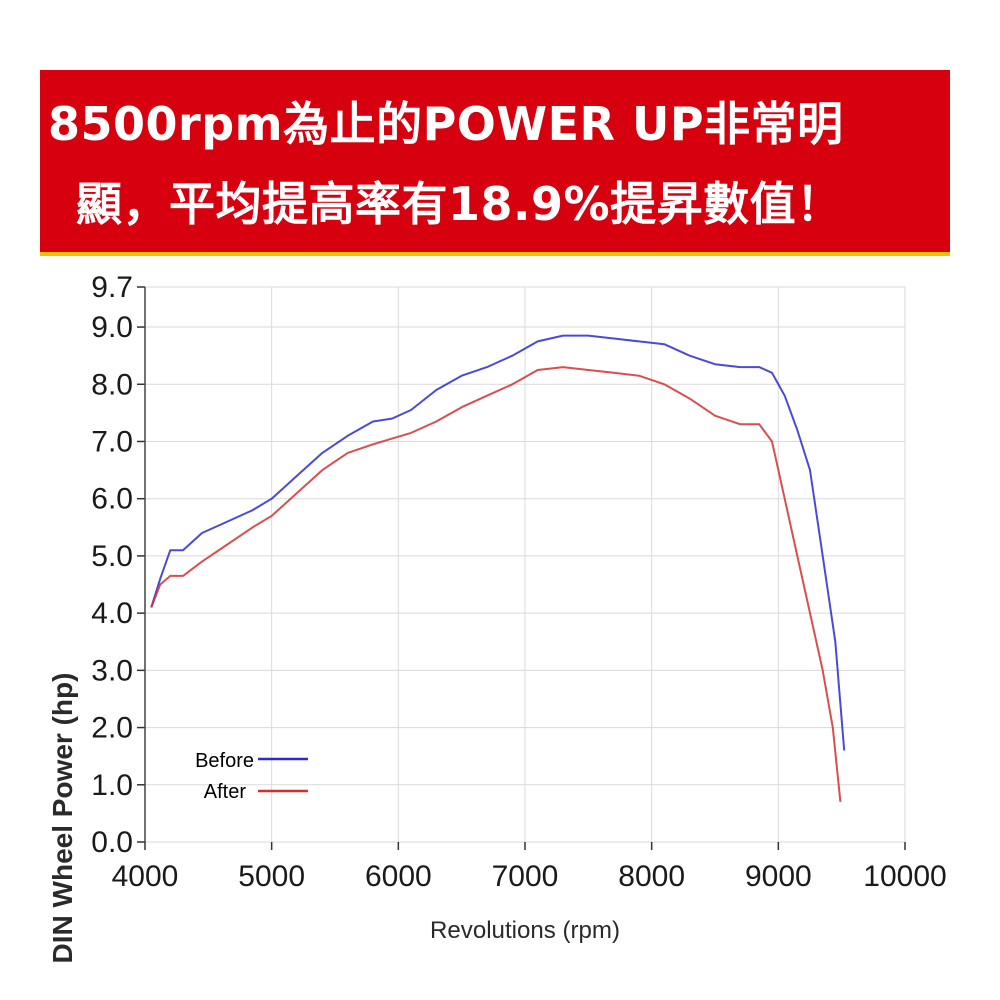 This screenshot has height=1000, width=1000. I want to click on y-tick-label: 8.0, so click(112, 384).